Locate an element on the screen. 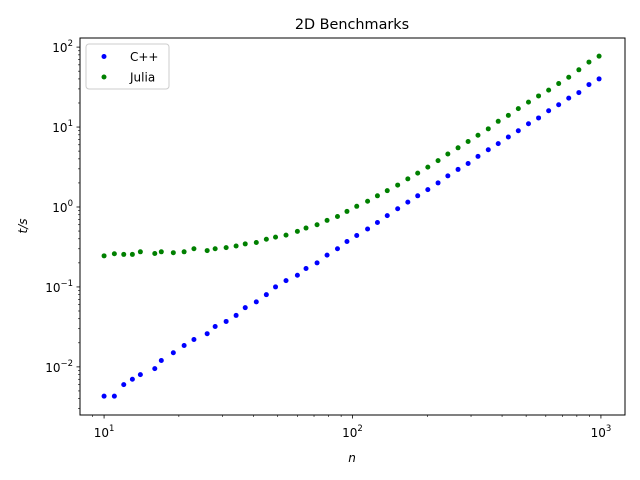 The height and width of the screenshot is (480, 640). y-tick-label: 10⁻² is located at coordinates (59, 367).